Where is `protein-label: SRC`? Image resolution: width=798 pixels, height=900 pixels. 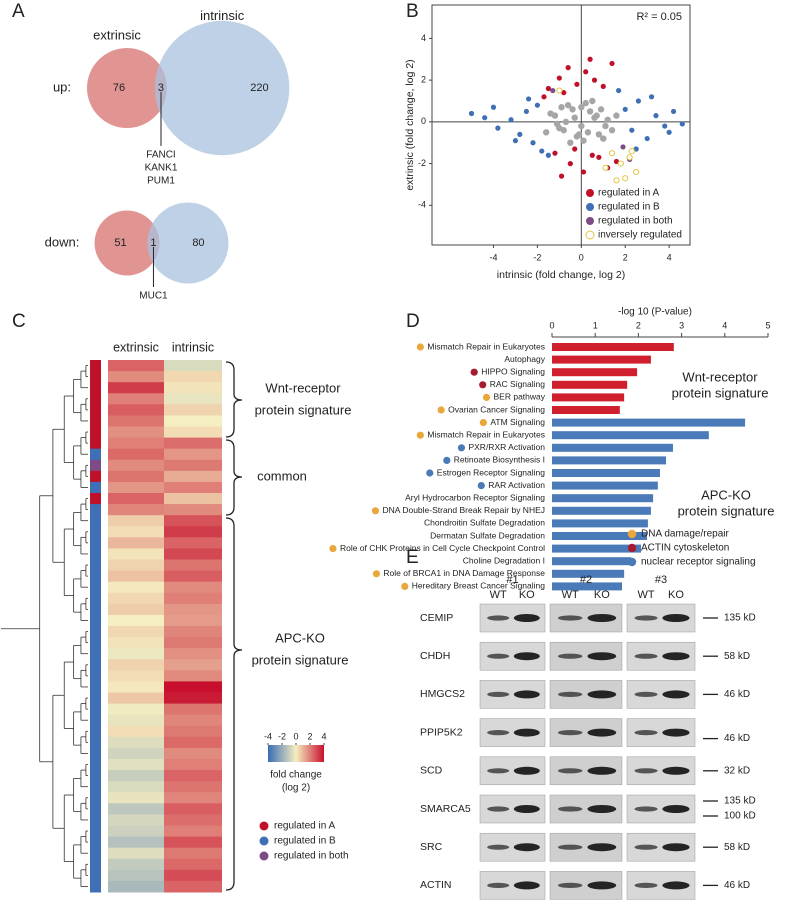 protein-label: SRC is located at coordinates (431, 847).